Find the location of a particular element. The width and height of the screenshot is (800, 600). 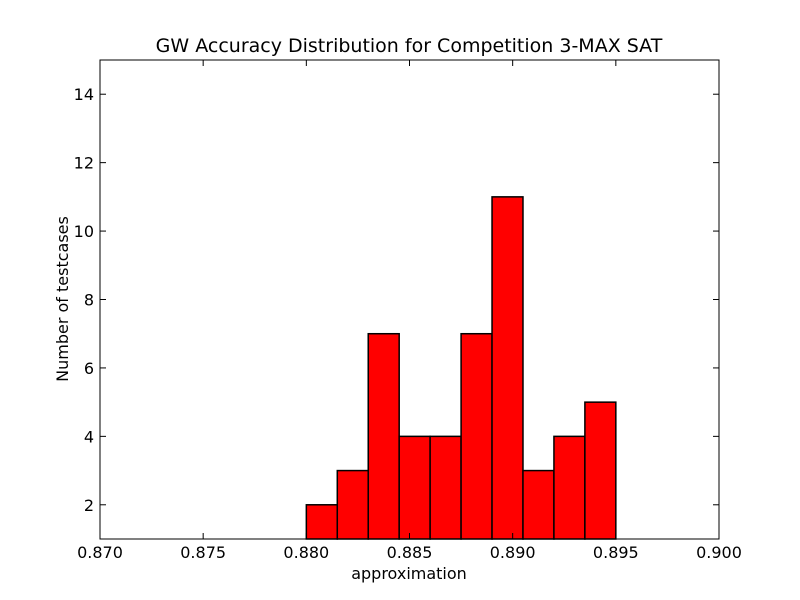

x-tick-label: 0.875 is located at coordinates (203, 552).